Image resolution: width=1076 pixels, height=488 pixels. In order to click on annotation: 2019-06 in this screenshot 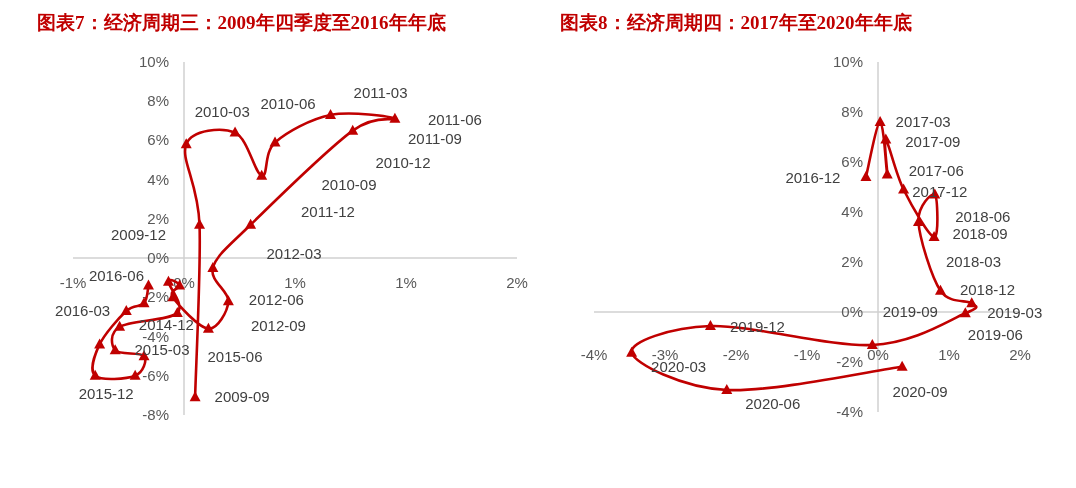, I will do `click(995, 335)`.